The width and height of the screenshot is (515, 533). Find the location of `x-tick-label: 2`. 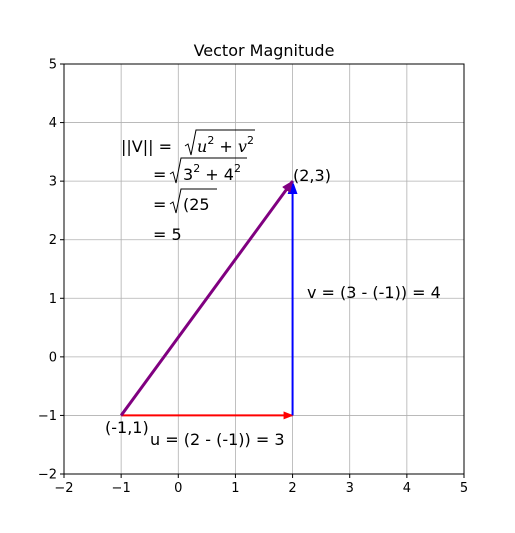

x-tick-label: 2 is located at coordinates (292, 488).